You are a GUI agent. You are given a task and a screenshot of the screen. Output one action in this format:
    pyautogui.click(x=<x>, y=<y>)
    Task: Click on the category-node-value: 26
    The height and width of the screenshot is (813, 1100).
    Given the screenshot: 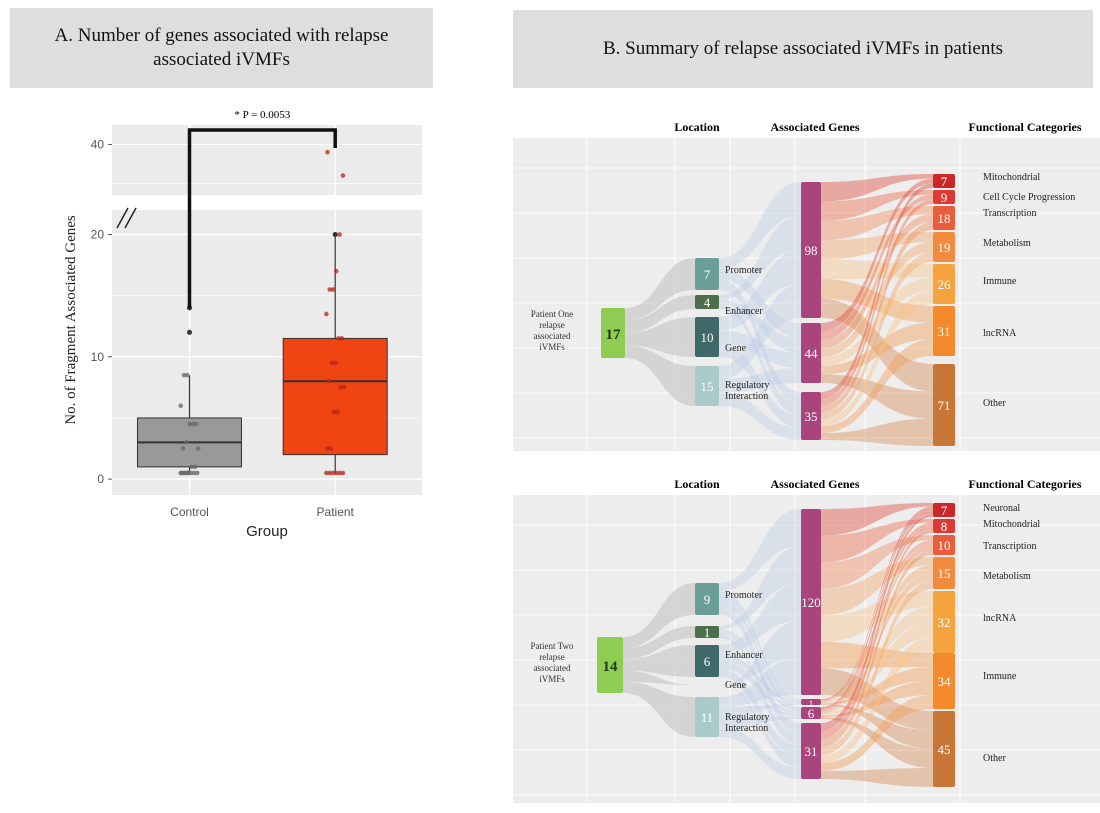 What is the action you would take?
    pyautogui.click(x=945, y=284)
    